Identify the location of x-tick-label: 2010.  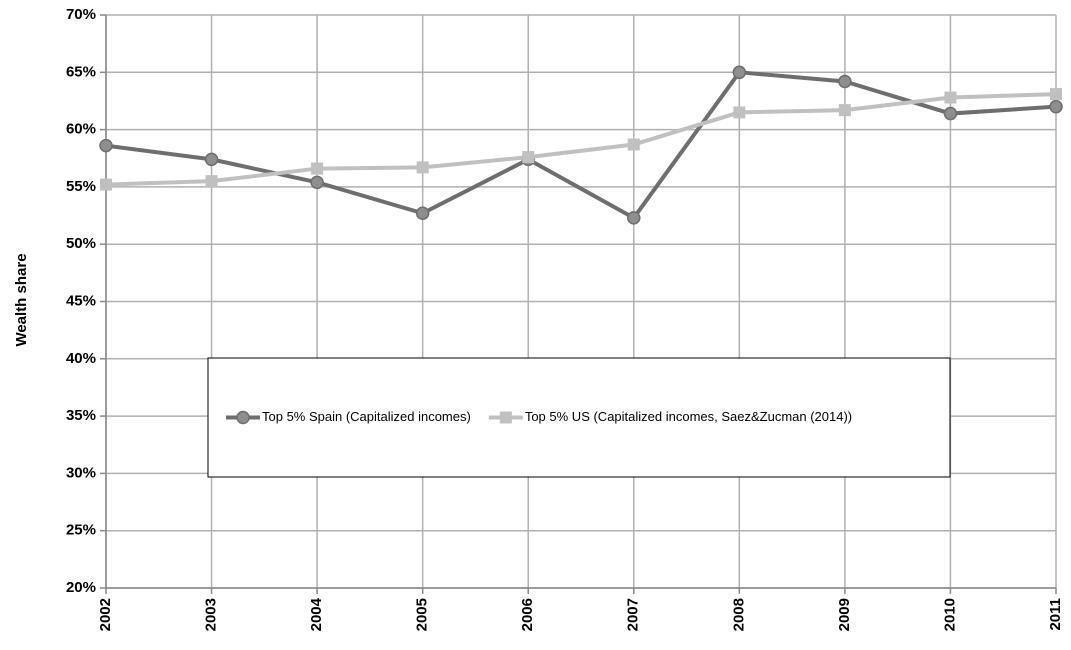
(949, 614).